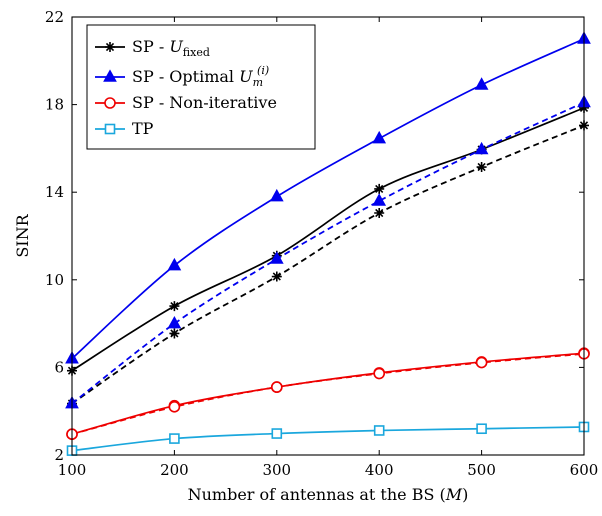  Describe the element at coordinates (171, 48) in the screenshot. I see `legend-label: SP - Ufixed` at that location.